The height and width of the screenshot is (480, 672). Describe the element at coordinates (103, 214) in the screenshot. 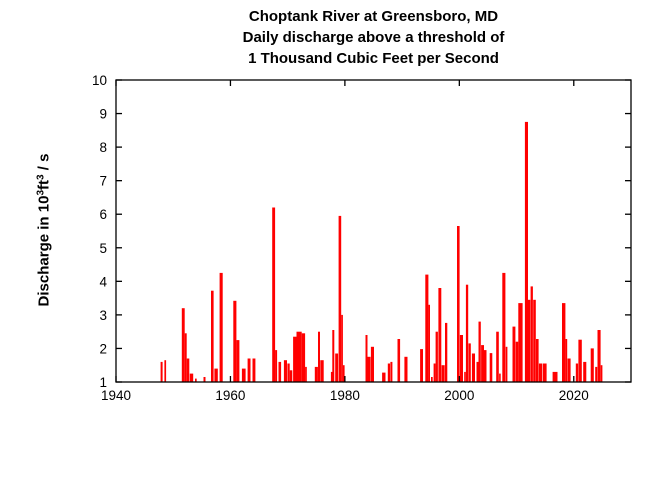

I see `y-tick-label: 6` at that location.